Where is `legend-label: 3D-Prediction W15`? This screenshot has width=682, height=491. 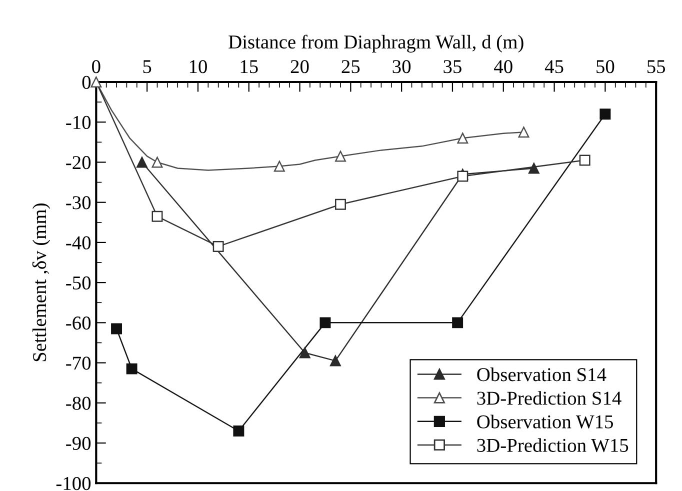
legend-label: 3D-Prediction W15 is located at coordinates (552, 445).